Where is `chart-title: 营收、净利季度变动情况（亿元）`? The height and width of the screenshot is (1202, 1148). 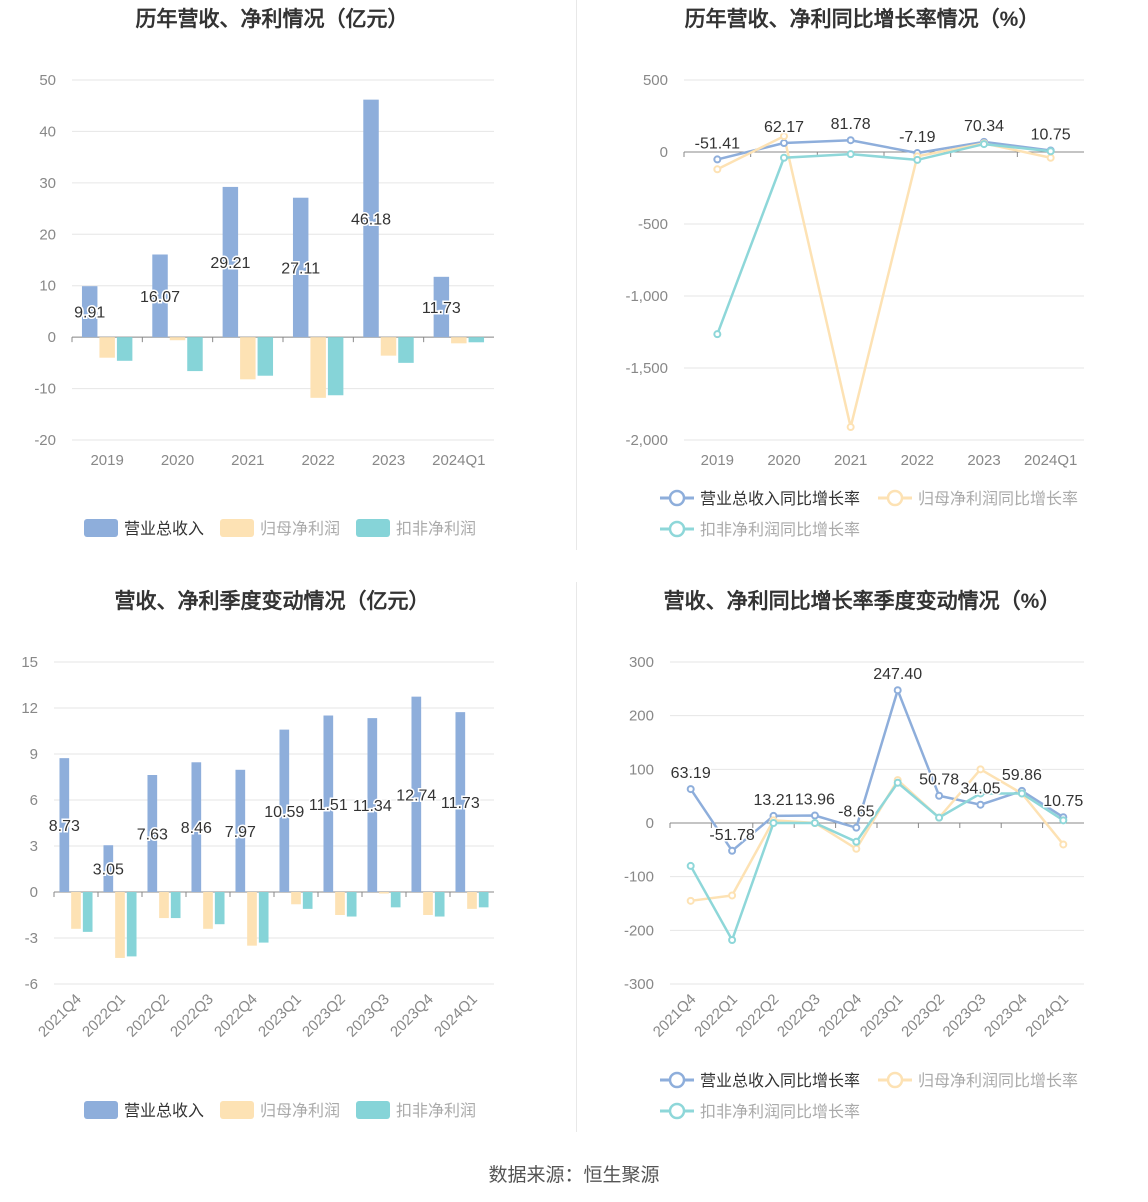 chart-title: 营收、净利季度变动情况（亿元） is located at coordinates (272, 601).